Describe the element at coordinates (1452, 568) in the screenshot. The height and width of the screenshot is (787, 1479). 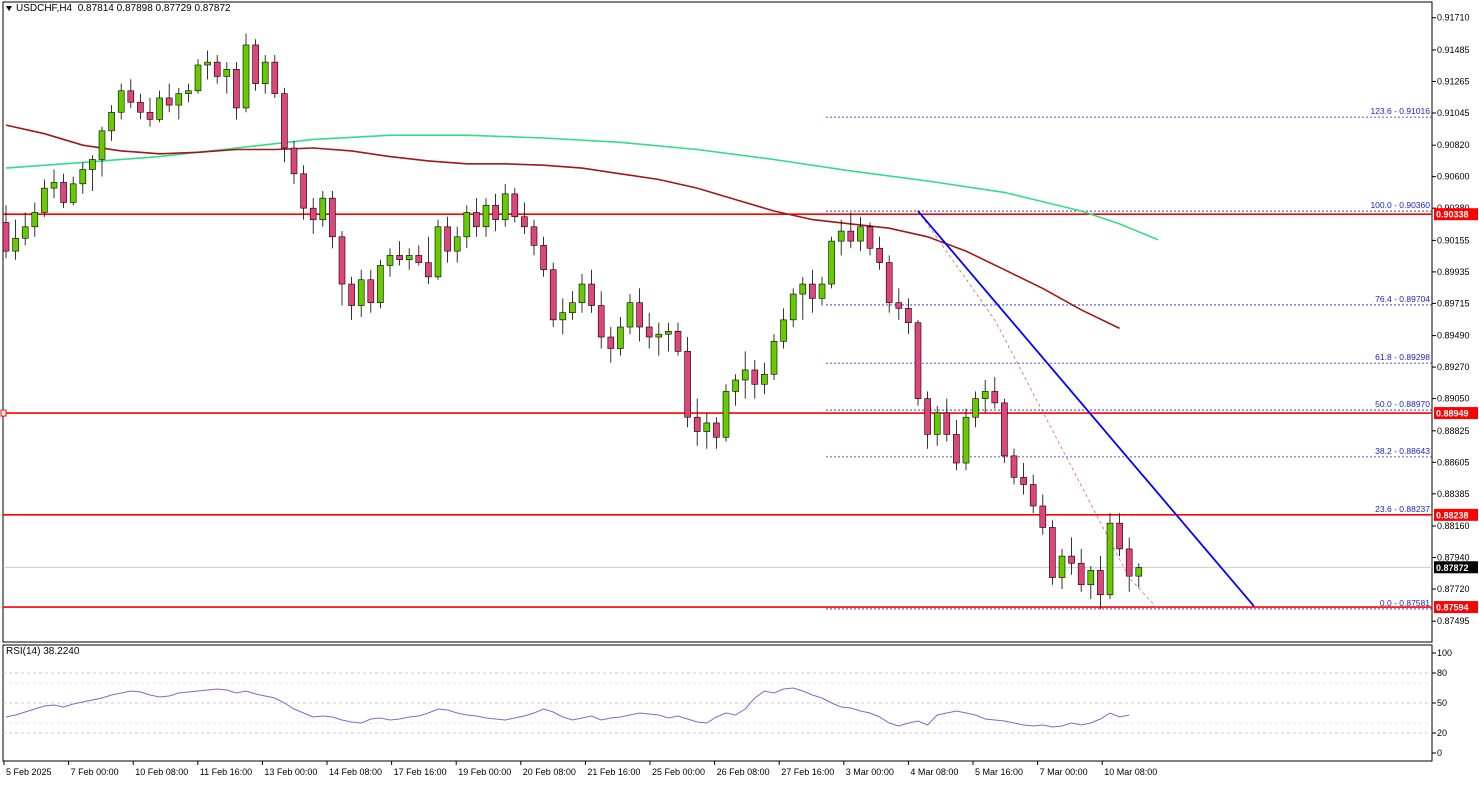
I see `current-price-tag-label: 0.87872` at that location.